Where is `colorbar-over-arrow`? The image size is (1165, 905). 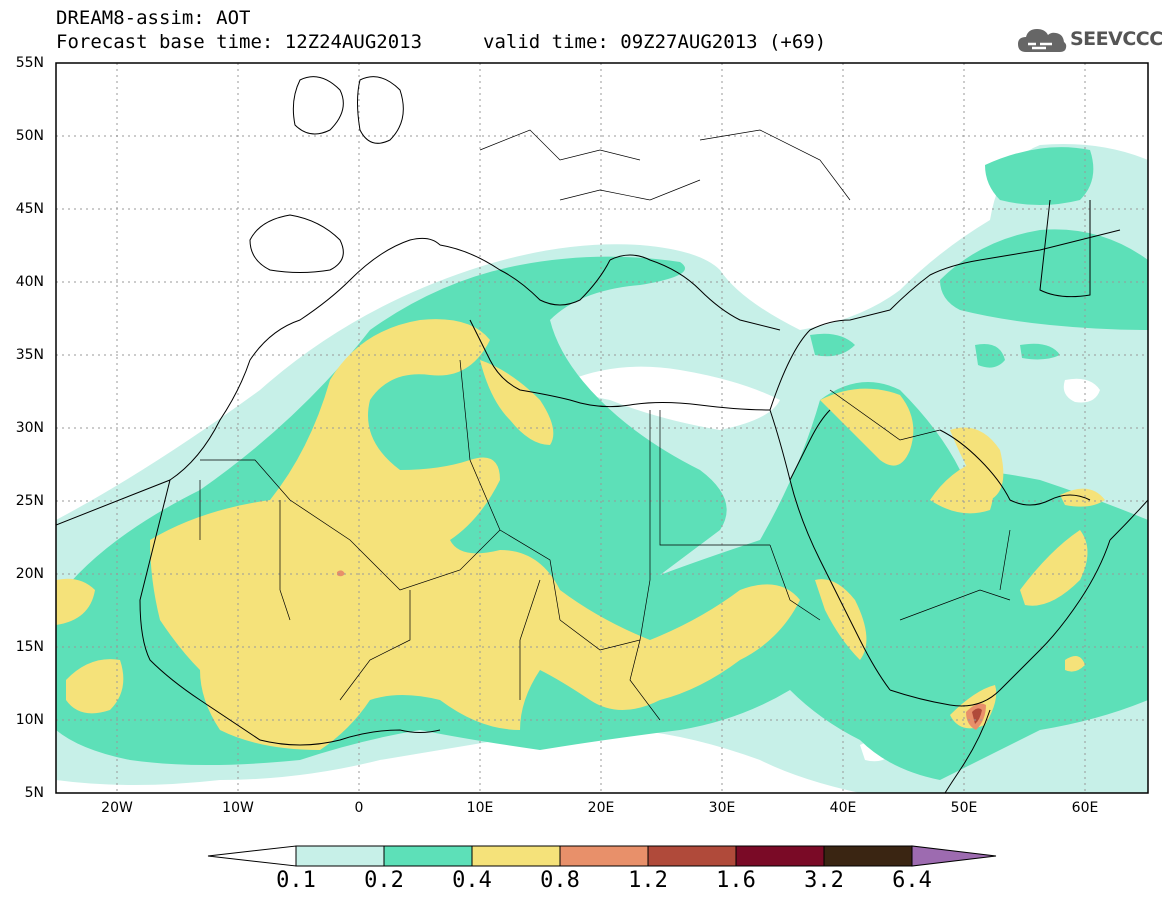 colorbar-over-arrow is located at coordinates (954, 856).